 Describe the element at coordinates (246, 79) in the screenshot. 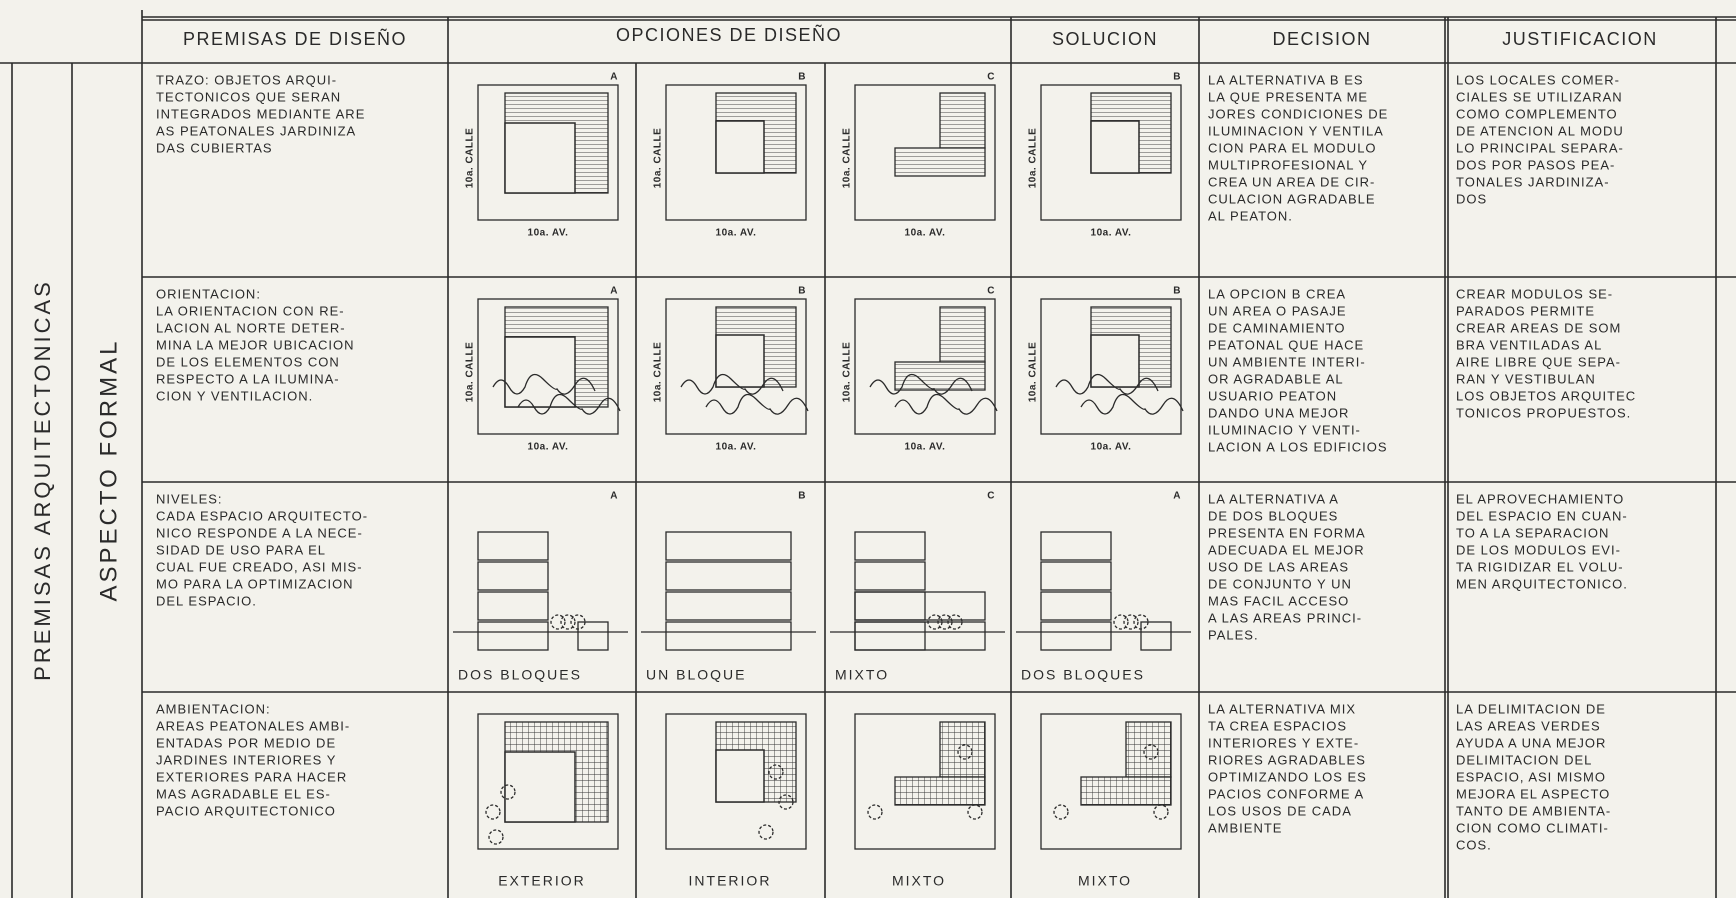

I see `premise-text: TRAZO: OBJETOS ARQUI-` at that location.